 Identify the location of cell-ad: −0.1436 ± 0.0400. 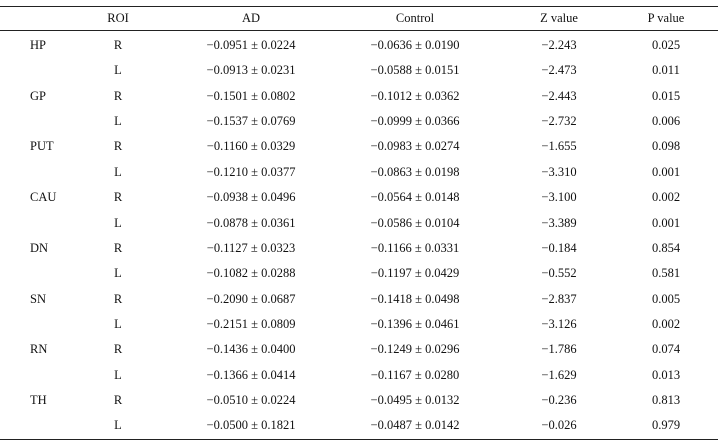
(251, 349).